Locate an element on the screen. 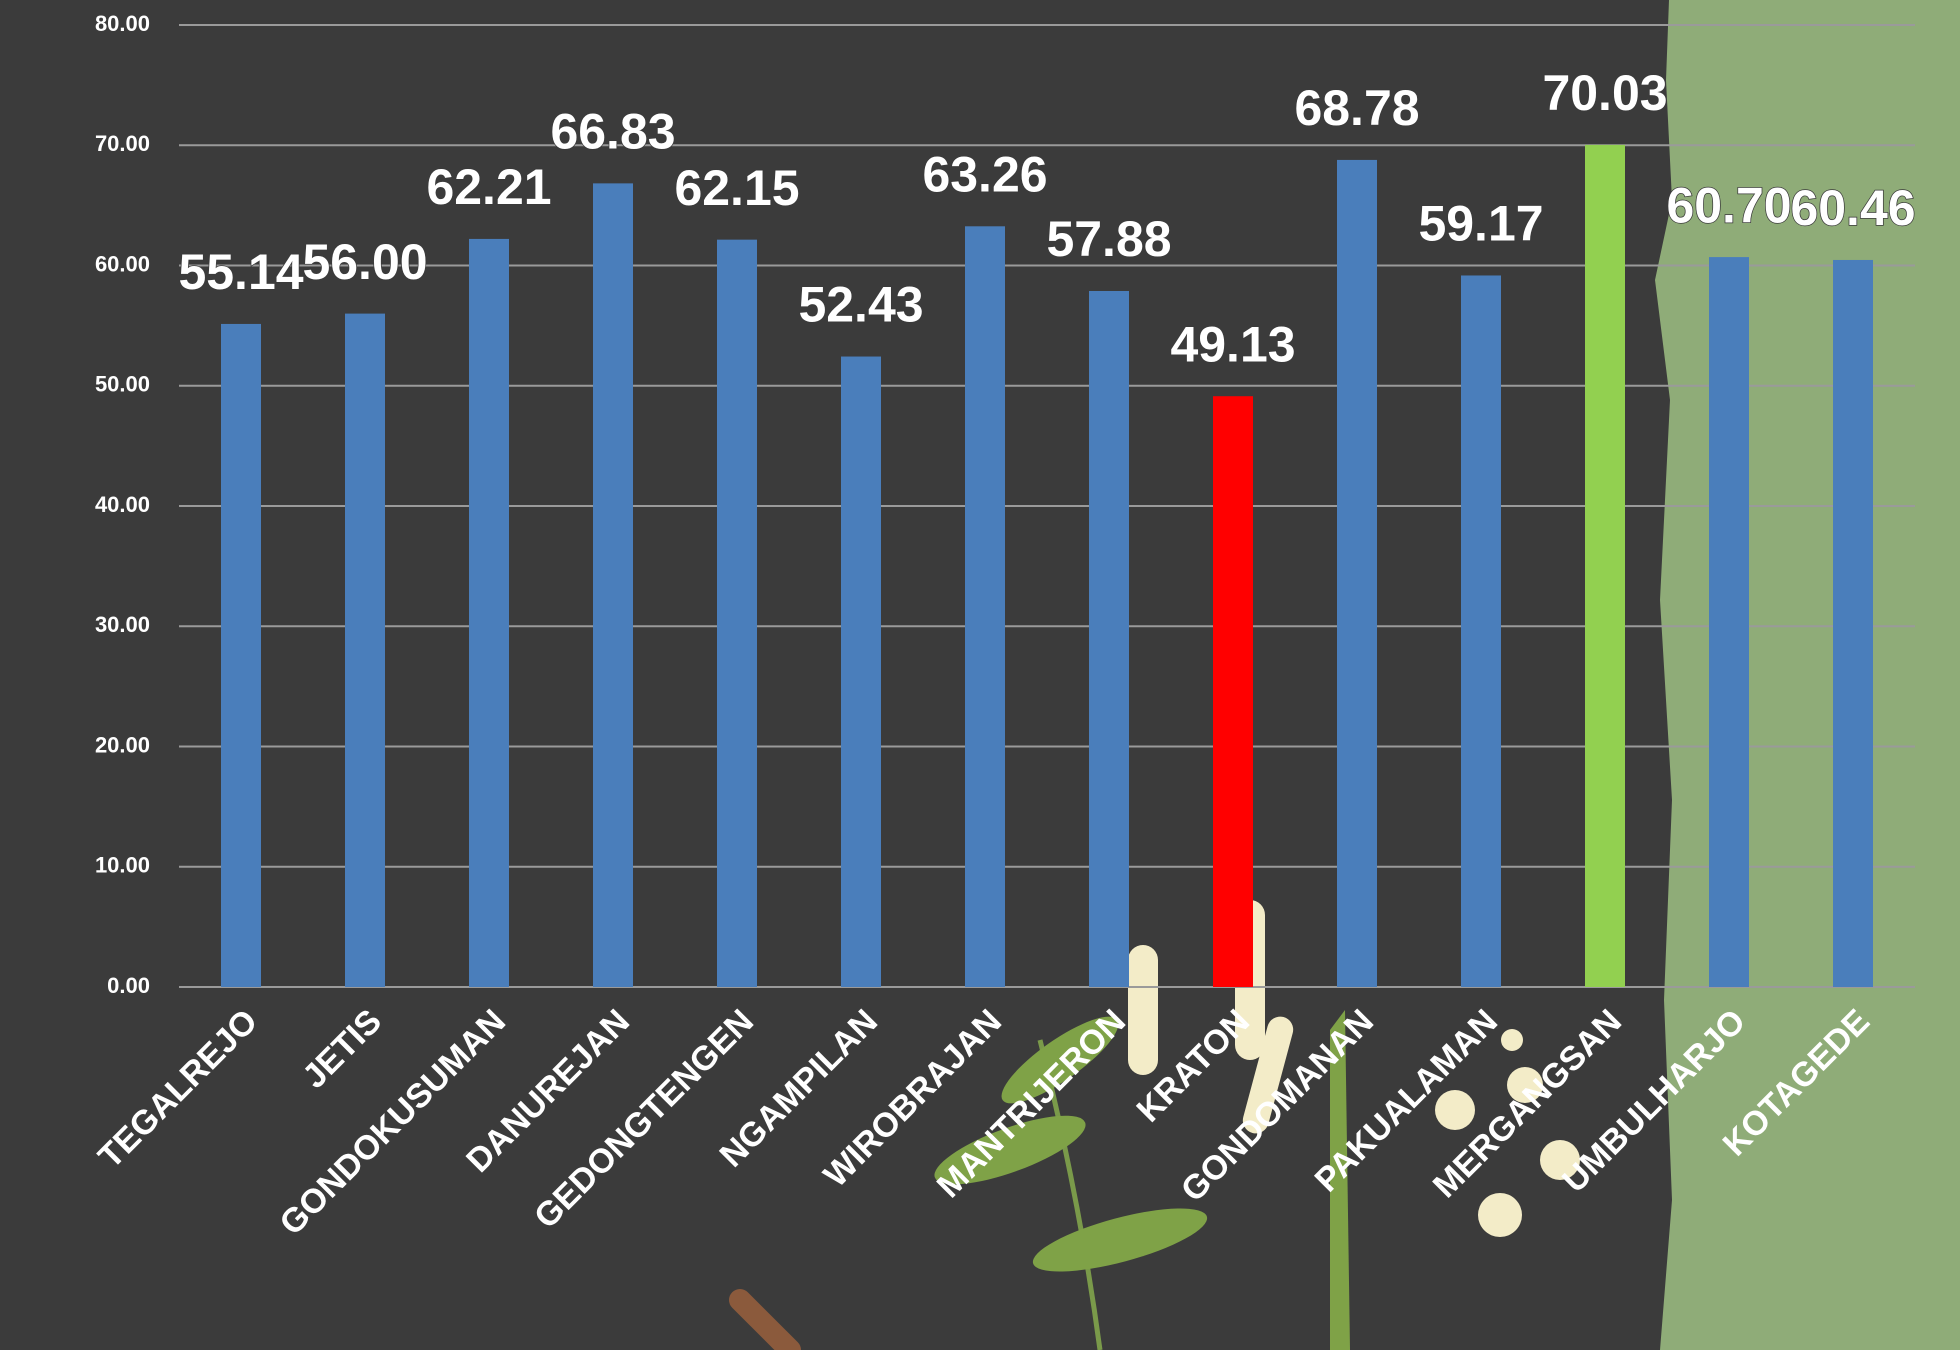 This screenshot has height=1350, width=1960. value-label: 66.83 is located at coordinates (612, 132).